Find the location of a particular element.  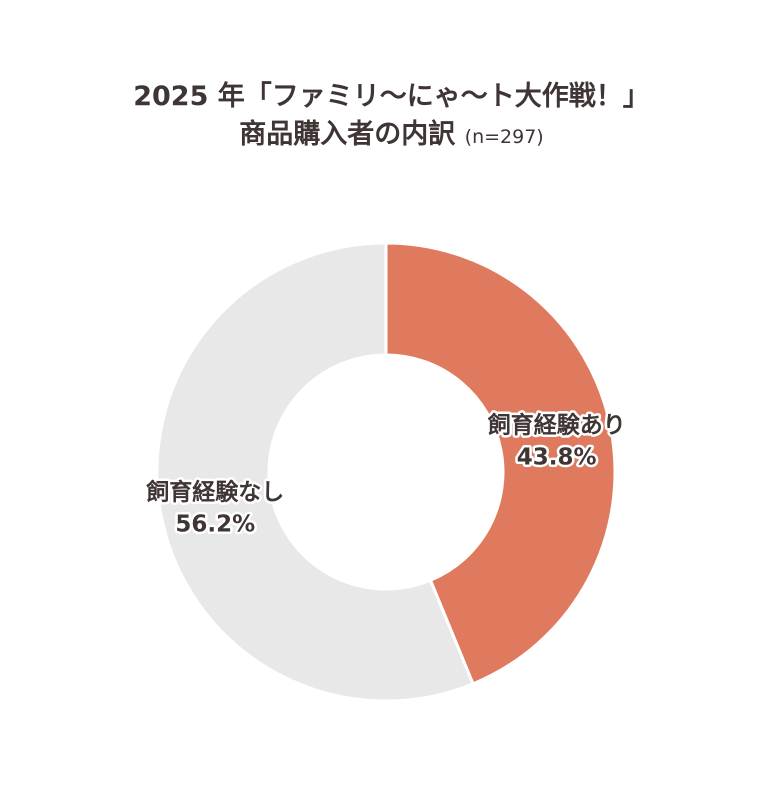

chart-title: 2025 年「ファミリ〜にゃ〜ト大作戦！」 商品購入者の内訳 (n=297) is located at coordinates (391, 117).